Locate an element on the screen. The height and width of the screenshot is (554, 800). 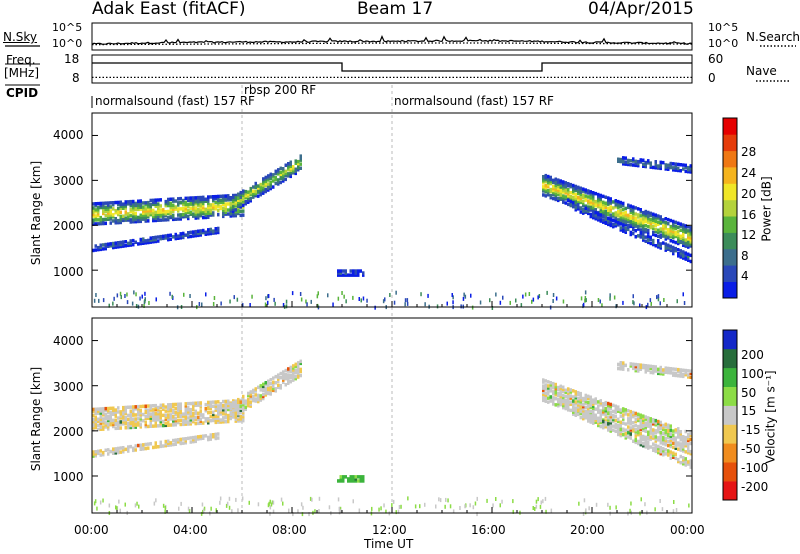
velocity-colorbar-swatch is located at coordinates (730, 396).